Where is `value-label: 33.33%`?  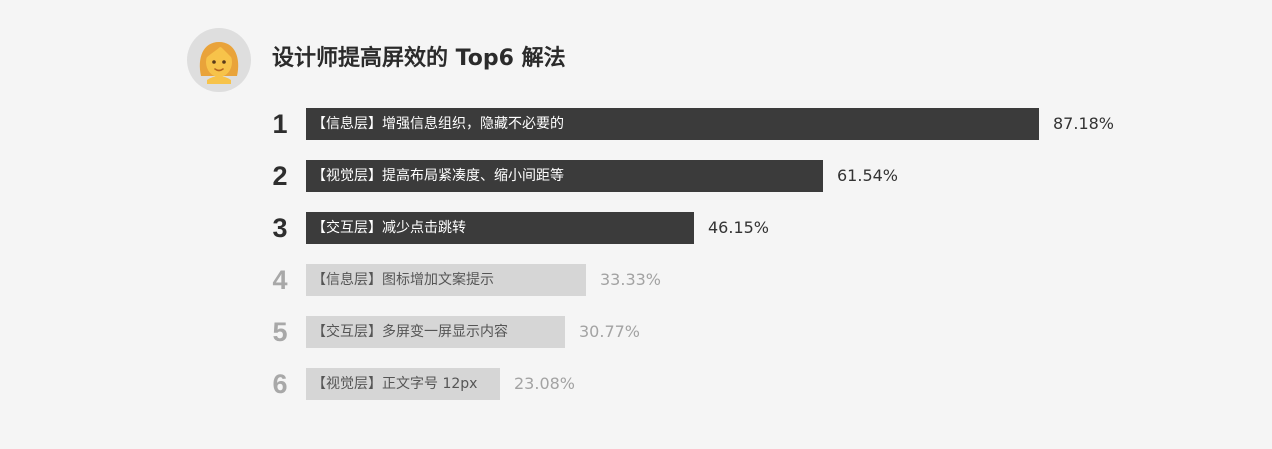
value-label: 33.33% is located at coordinates (631, 279).